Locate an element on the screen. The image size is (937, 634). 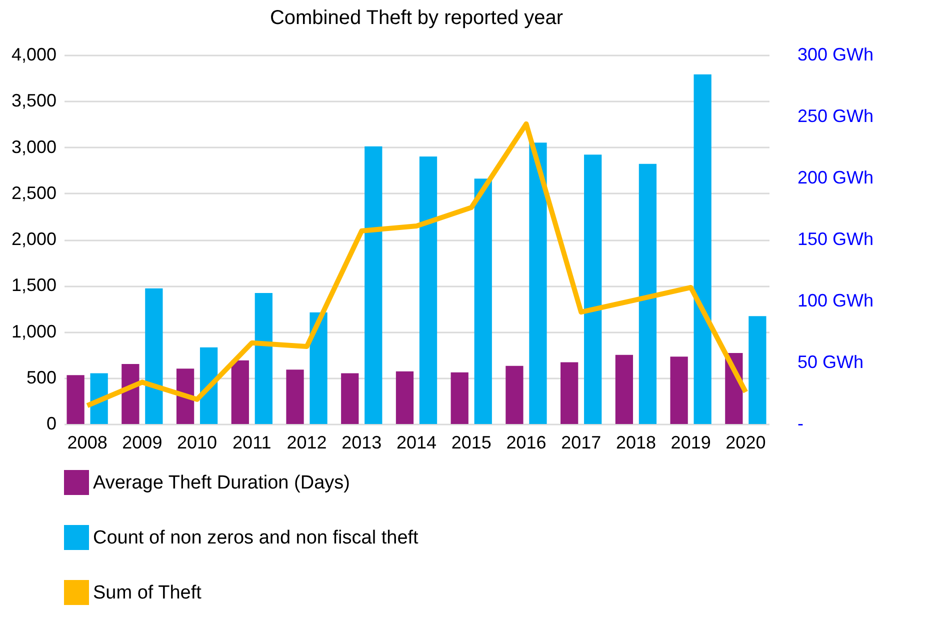
x-tick-label: 2020 is located at coordinates (746, 442).